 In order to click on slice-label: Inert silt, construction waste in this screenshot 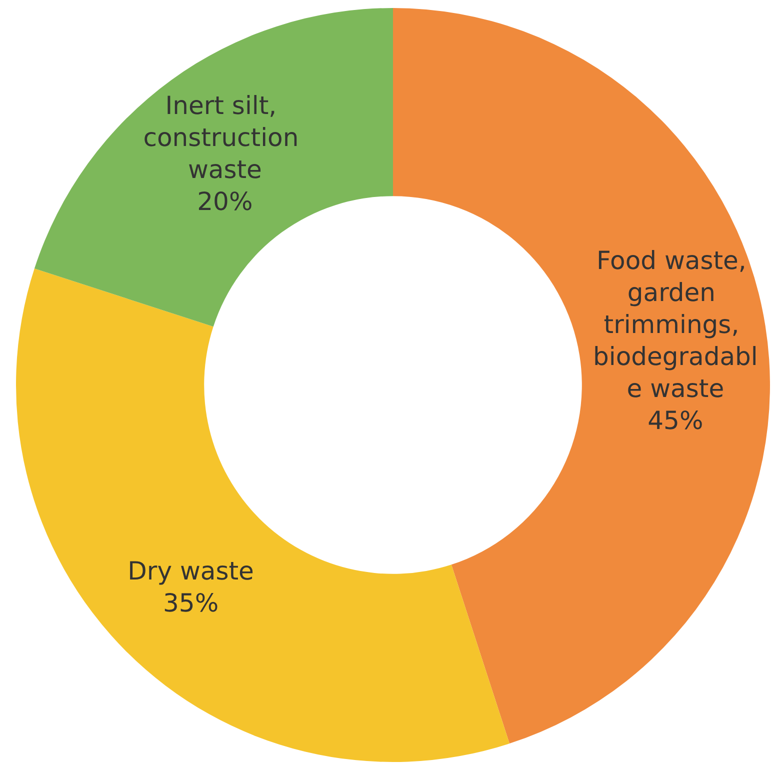, I will do `click(225, 137)`.